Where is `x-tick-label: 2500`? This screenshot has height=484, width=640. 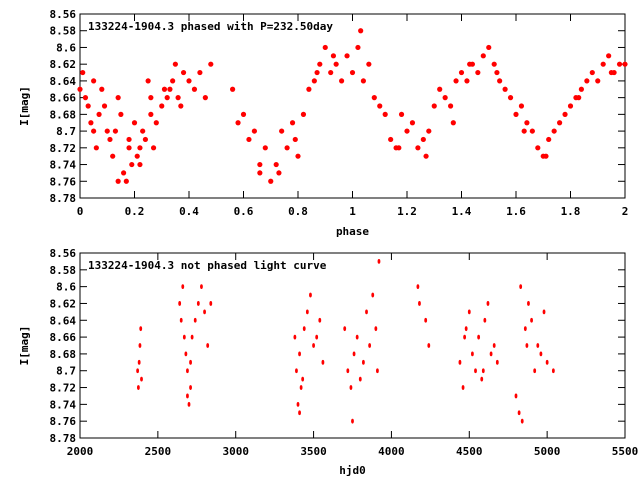
x-tick-label: 2500 is located at coordinates (158, 451).